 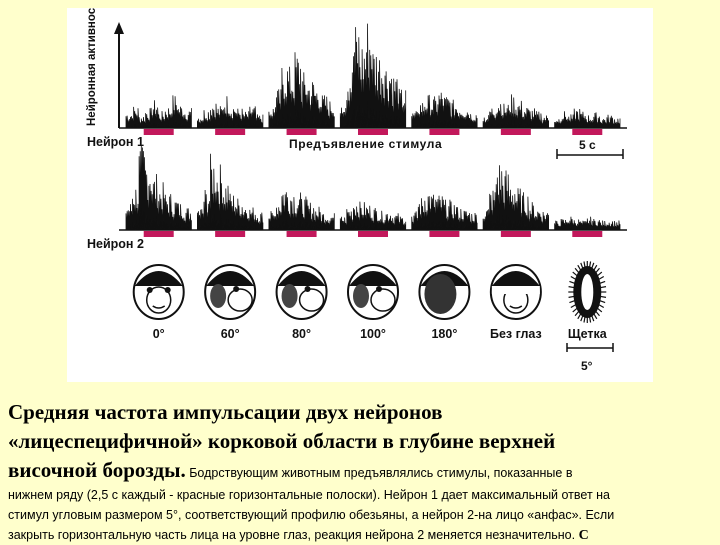 What do you see at coordinates (515, 292) in the screenshot?
I see `monkey-face-no-eyes-icon` at bounding box center [515, 292].